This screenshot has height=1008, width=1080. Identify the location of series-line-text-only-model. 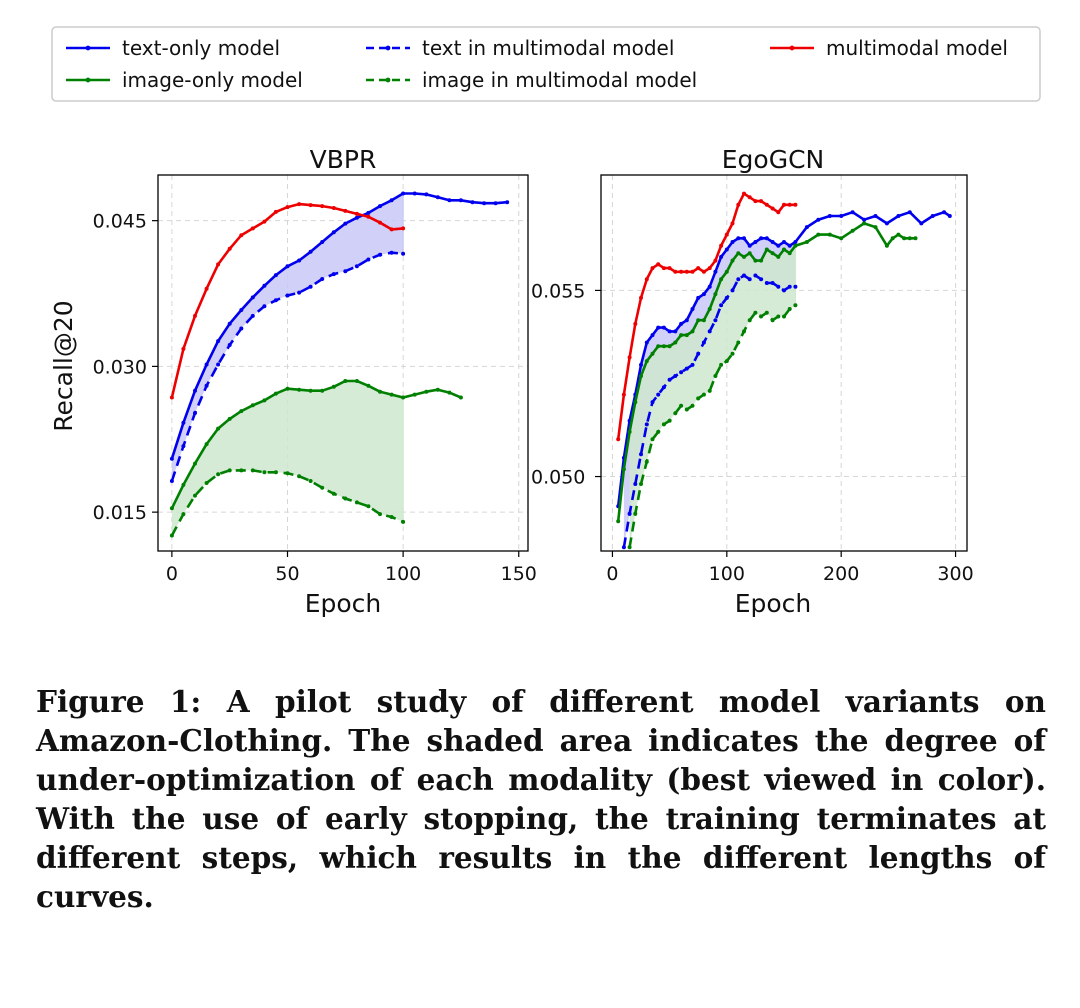
(783, 358).